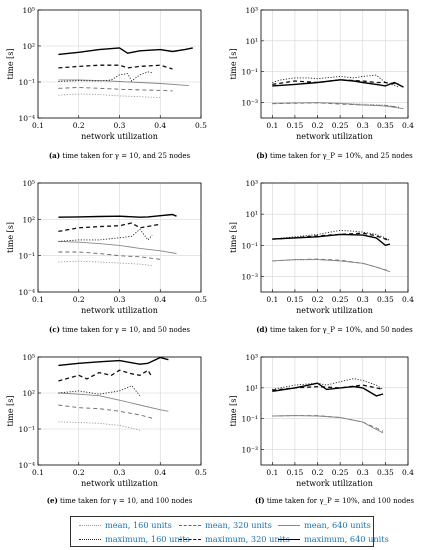 This screenshot has height=550, width=445. I want to click on y-tick-label: 10², so click(28, 46).